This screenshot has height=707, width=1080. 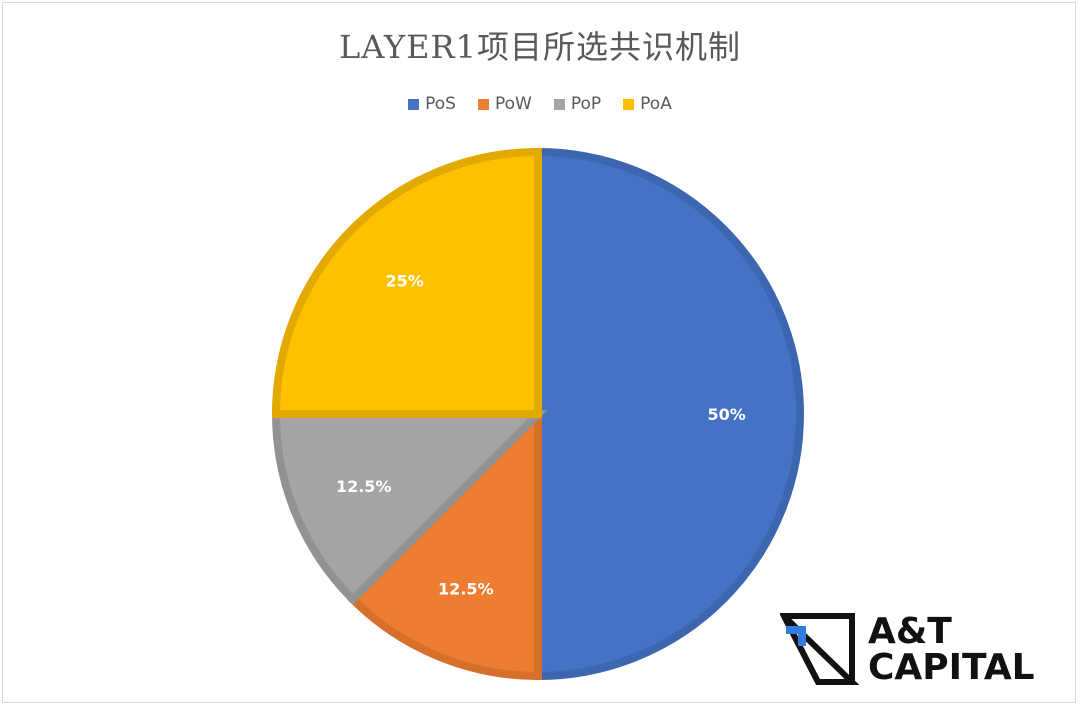 I want to click on legend-item-poa: PoA, so click(x=647, y=104).